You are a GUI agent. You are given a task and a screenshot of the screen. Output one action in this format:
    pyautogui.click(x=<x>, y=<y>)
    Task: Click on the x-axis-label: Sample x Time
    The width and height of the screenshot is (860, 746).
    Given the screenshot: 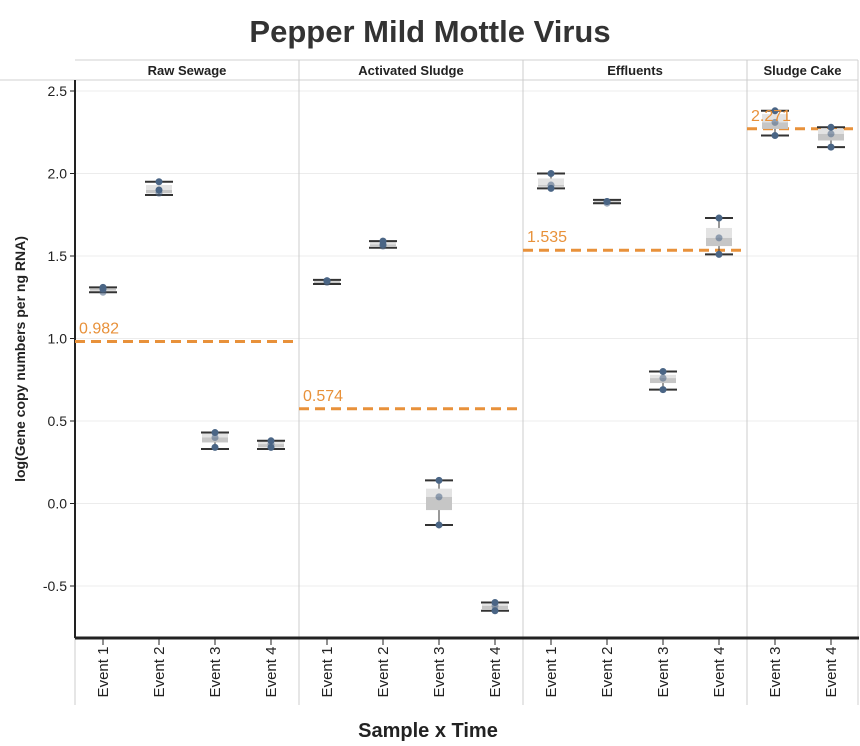 What is the action you would take?
    pyautogui.click(x=428, y=731)
    